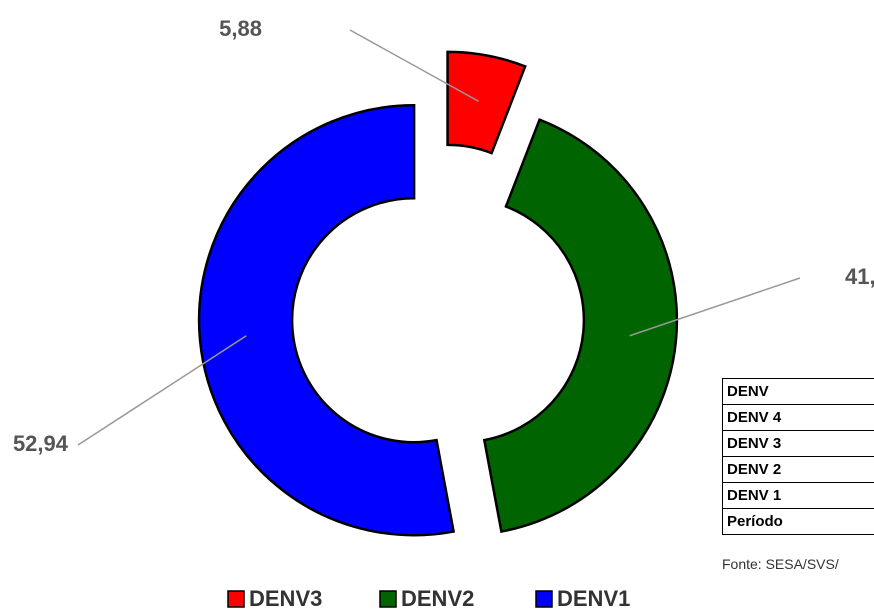  What do you see at coordinates (486, 102) in the screenshot?
I see `donut-slice` at bounding box center [486, 102].